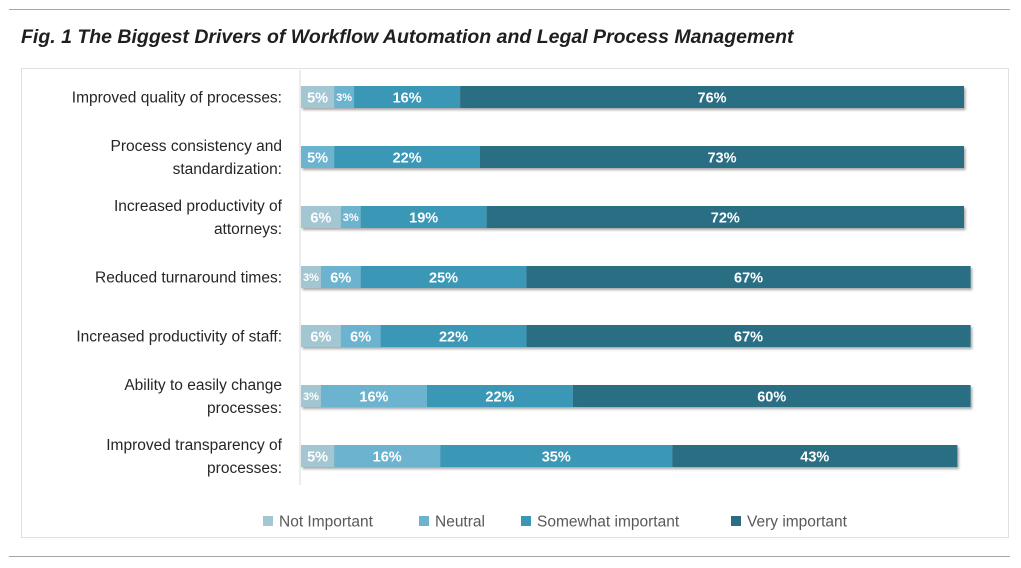 The image size is (1021, 568). I want to click on data-label: 76%, so click(712, 99).